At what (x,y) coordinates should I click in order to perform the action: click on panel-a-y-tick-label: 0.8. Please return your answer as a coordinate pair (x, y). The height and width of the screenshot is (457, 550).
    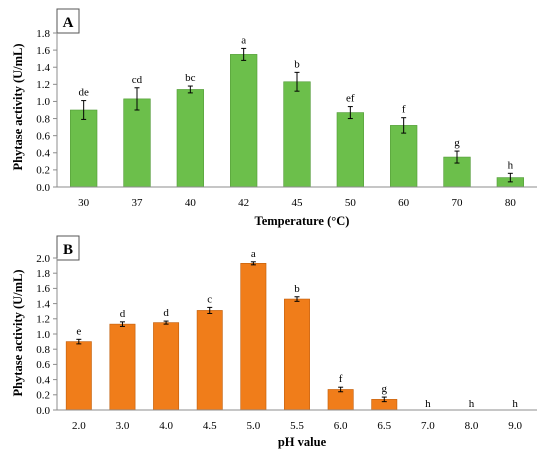
    Looking at the image, I should click on (43, 119).